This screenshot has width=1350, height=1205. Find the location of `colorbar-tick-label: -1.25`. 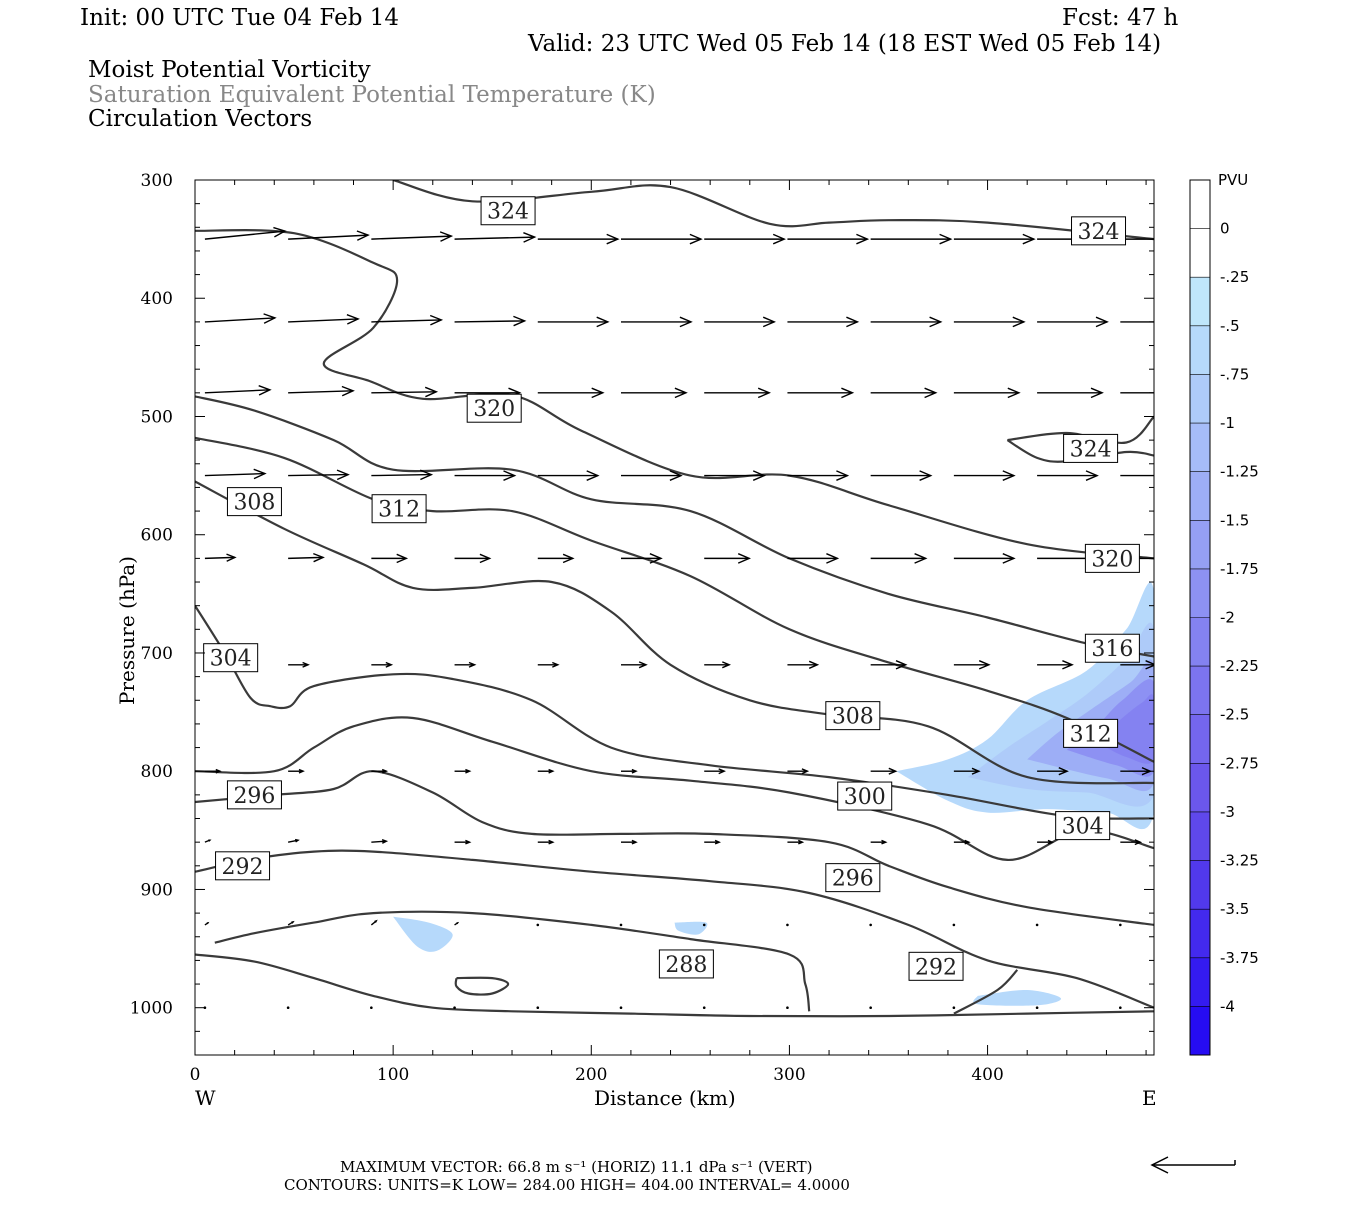

colorbar-tick-label: -1.25 is located at coordinates (1239, 472).